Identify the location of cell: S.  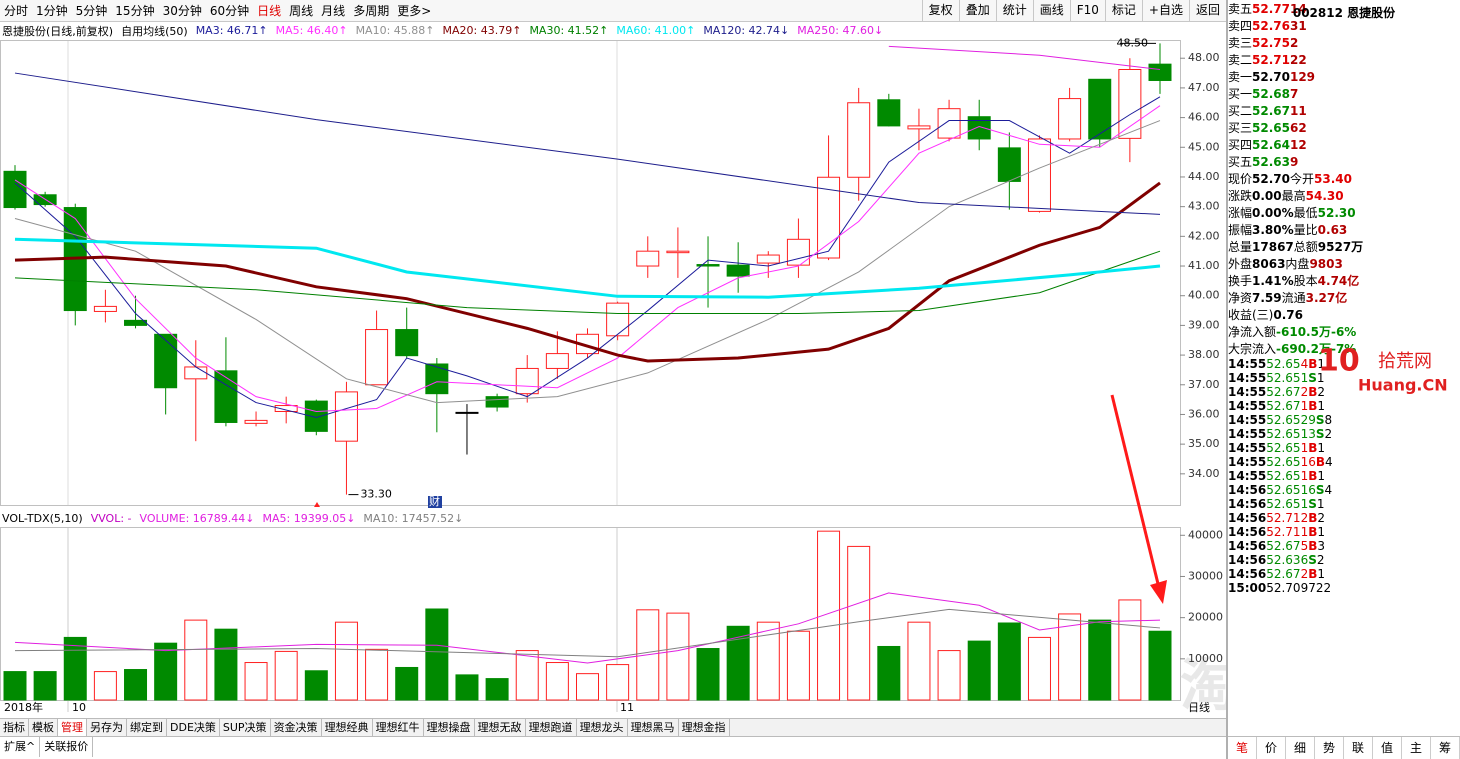
(1320, 434).